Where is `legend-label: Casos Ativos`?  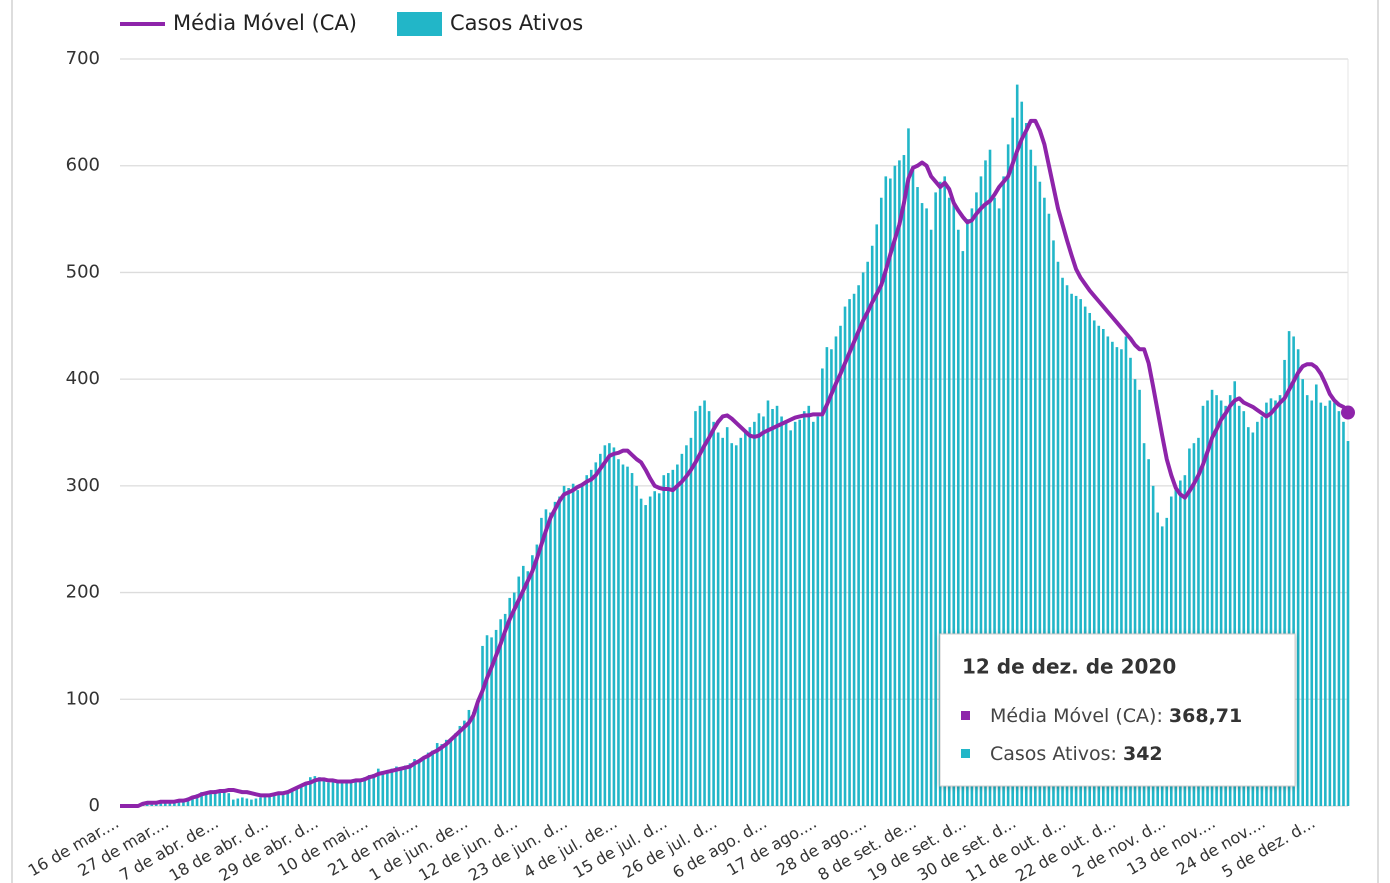 legend-label: Casos Ativos is located at coordinates (516, 23).